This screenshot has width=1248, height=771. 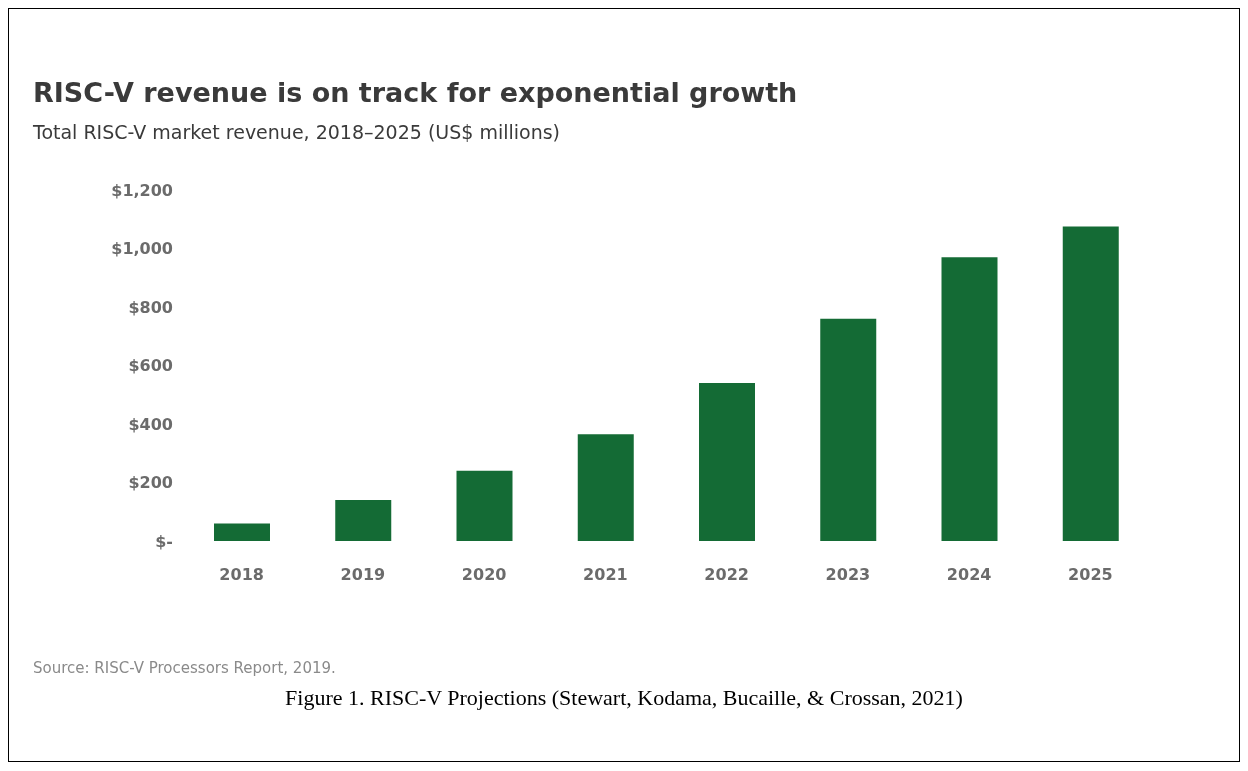 What do you see at coordinates (150, 366) in the screenshot?
I see `y-tick-label: $600` at bounding box center [150, 366].